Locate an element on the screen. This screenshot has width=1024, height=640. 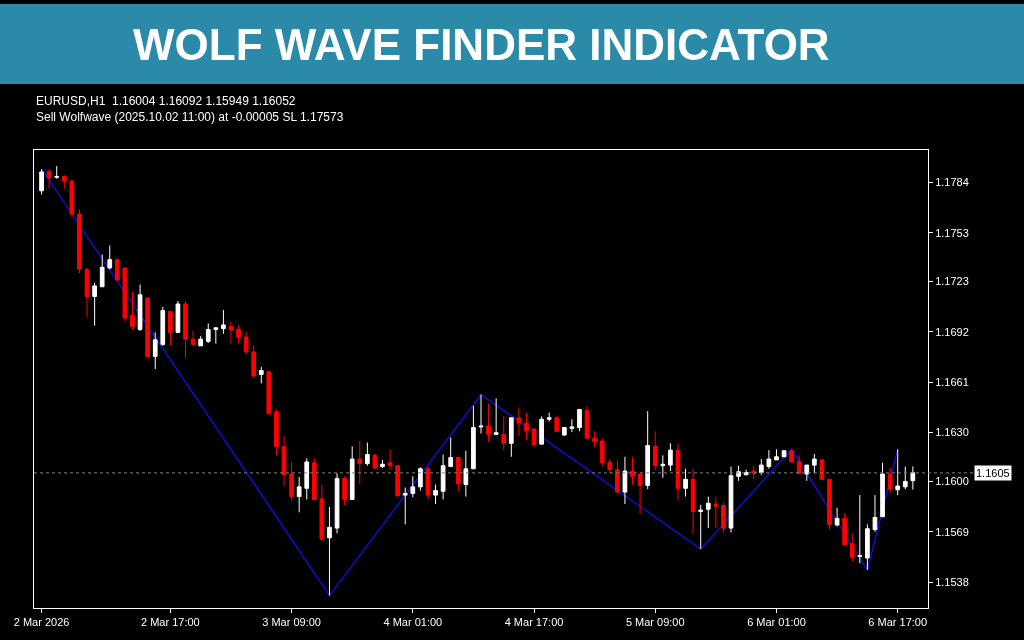
x-tick-label: 5 Mar 09:00 is located at coordinates (655, 622).